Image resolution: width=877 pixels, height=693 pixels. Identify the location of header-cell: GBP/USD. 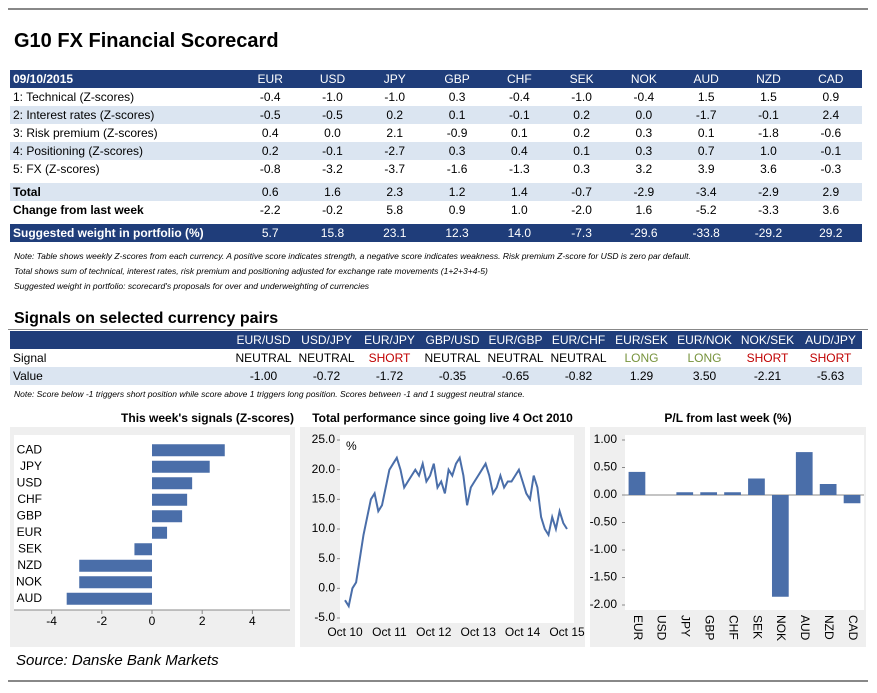
(452, 340).